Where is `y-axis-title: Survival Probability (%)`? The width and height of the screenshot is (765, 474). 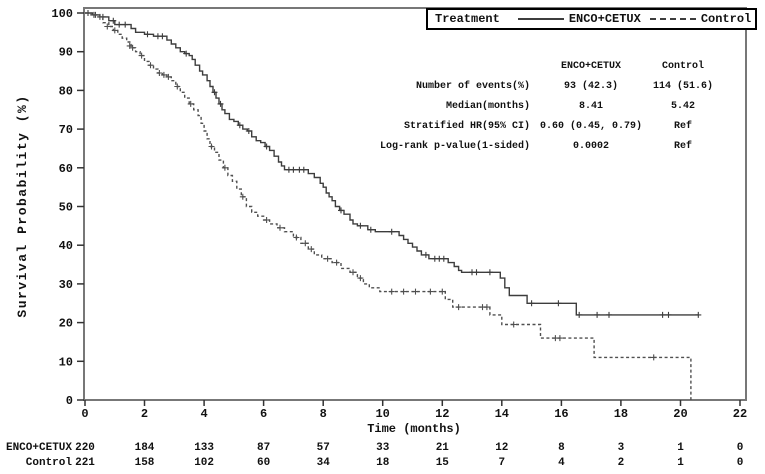 y-axis-title: Survival Probability (%) is located at coordinates (22, 205).